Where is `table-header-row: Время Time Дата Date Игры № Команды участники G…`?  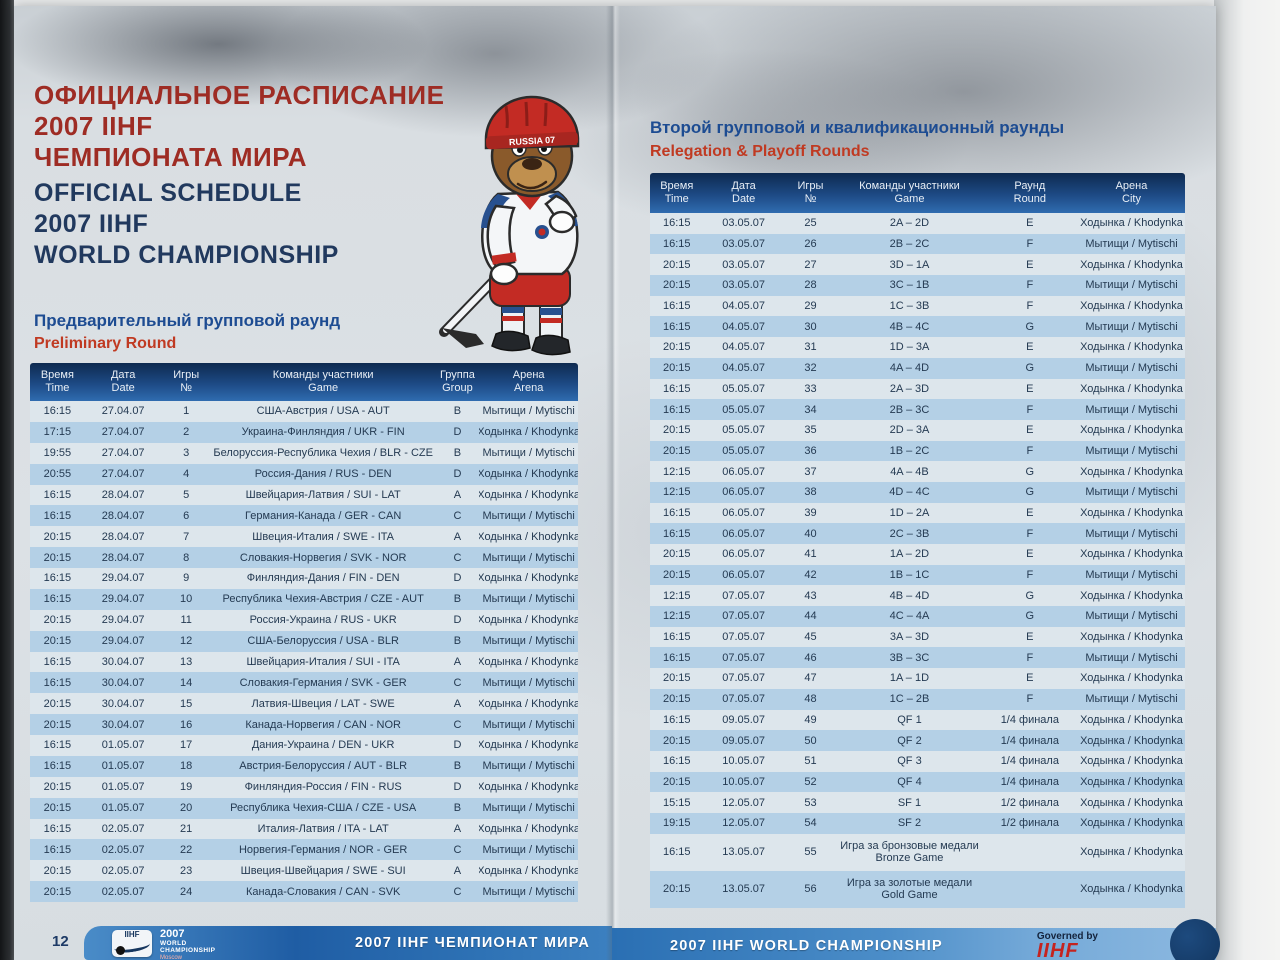
table-header-row: Время Time Дата Date Игры № Команды участники G… is located at coordinates (304, 382).